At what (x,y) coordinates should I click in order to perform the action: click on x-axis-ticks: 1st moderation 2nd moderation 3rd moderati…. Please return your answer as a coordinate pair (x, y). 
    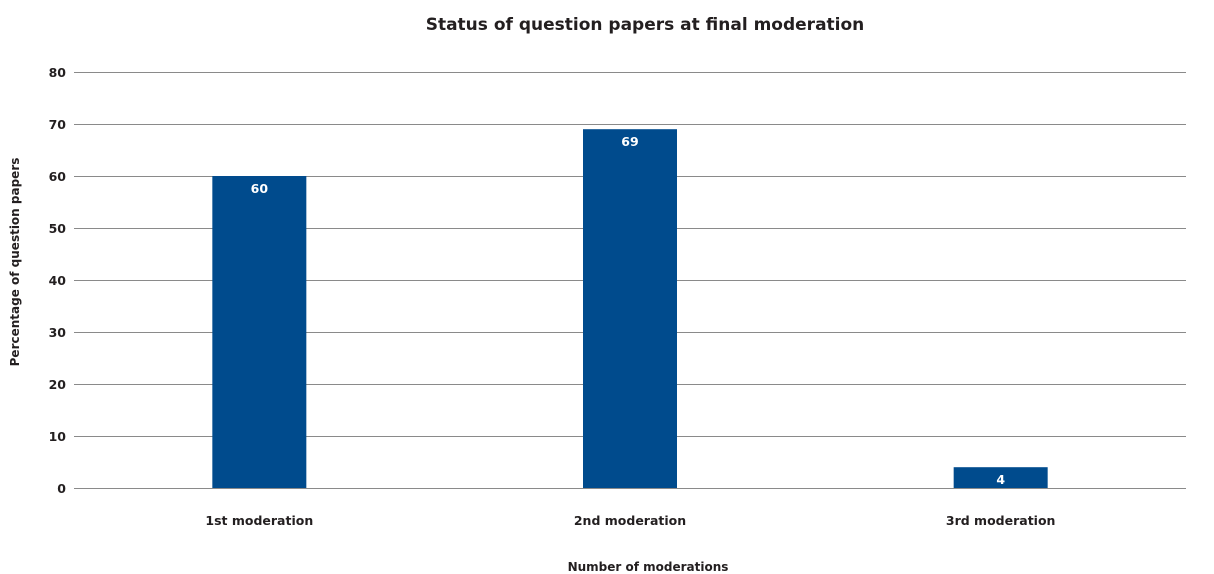
    Looking at the image, I should click on (630, 520).